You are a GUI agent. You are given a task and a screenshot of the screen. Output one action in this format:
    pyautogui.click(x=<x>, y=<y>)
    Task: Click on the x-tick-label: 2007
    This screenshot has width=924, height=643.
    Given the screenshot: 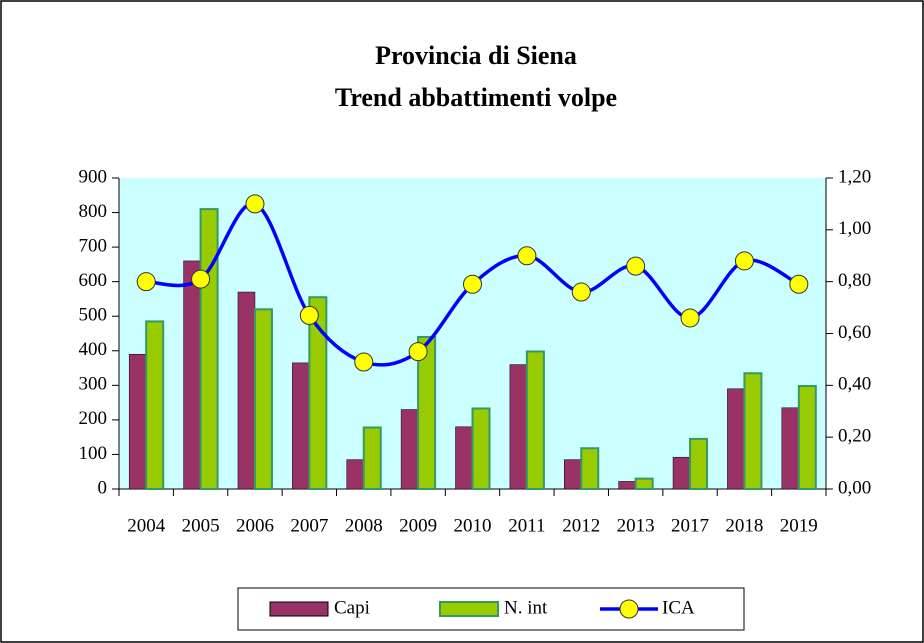 What is the action you would take?
    pyautogui.click(x=309, y=525)
    